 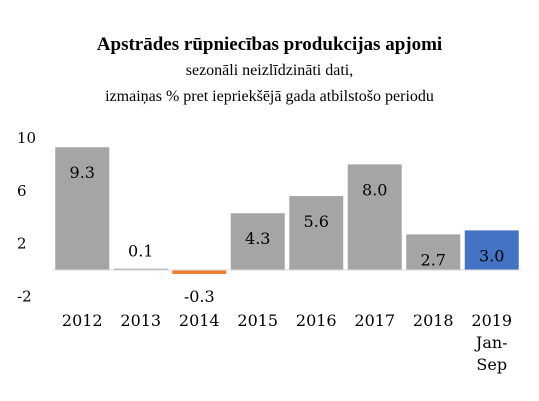 What do you see at coordinates (257, 238) in the screenshot?
I see `data-label: 4.3` at bounding box center [257, 238].